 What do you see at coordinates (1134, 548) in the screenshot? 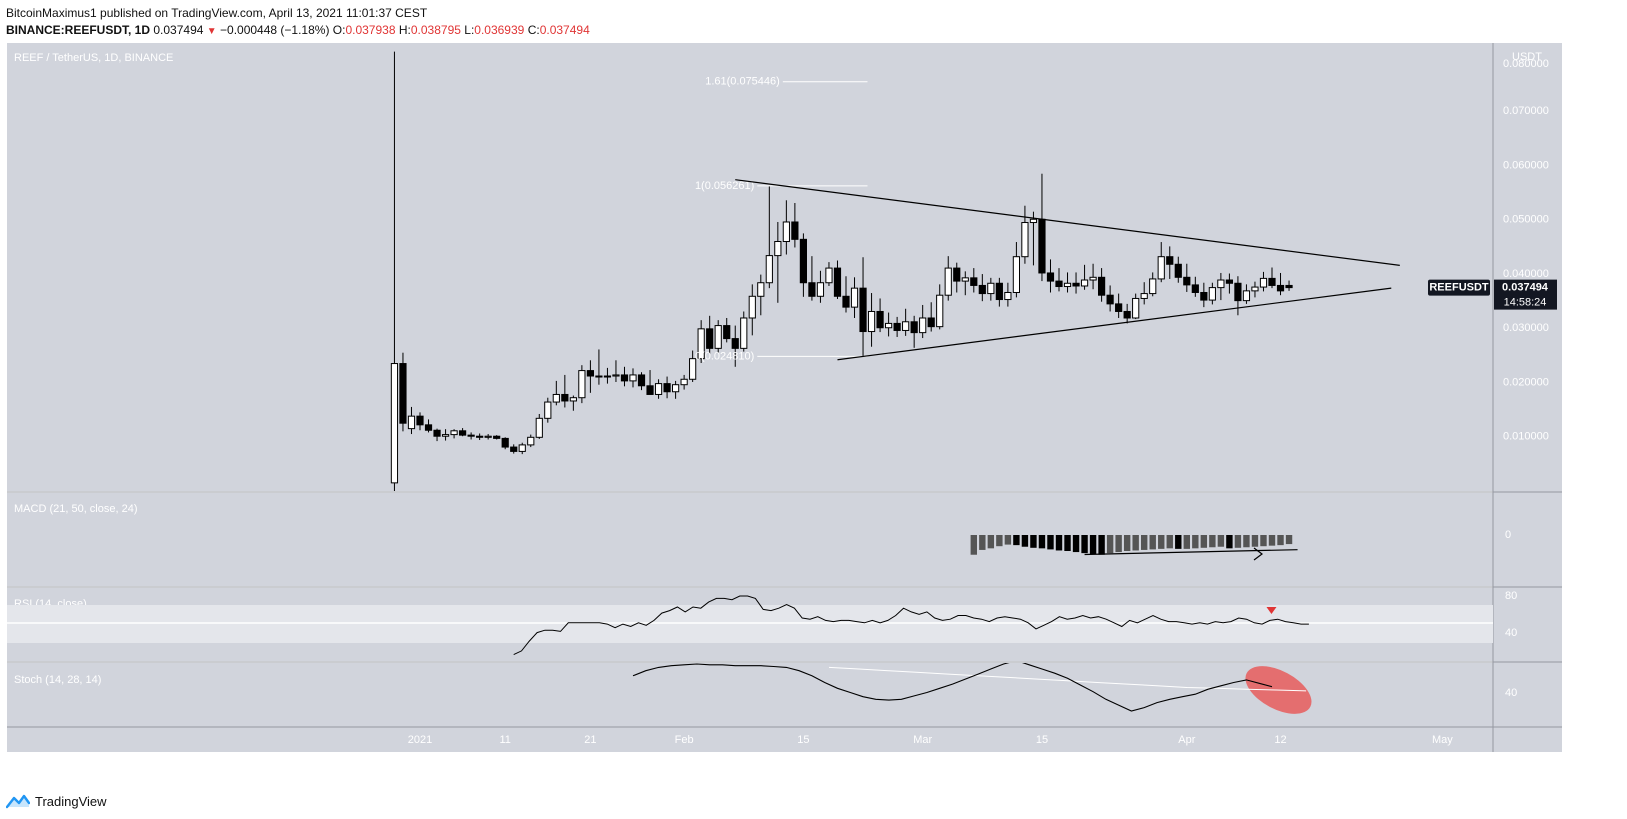
I see `macd-group` at bounding box center [1134, 548].